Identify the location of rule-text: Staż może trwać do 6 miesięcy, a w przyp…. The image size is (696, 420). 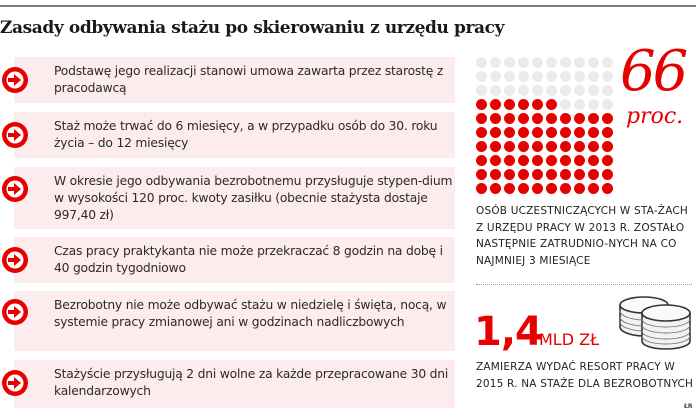
(246, 134).